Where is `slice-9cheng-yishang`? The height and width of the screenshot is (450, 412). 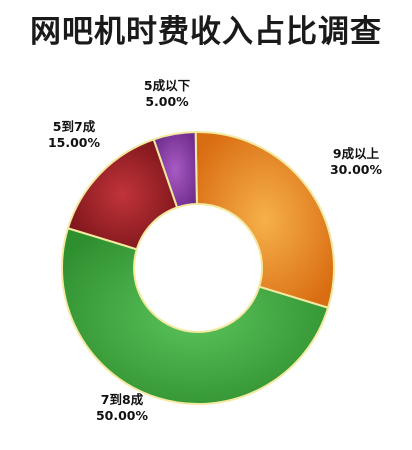
slice-9cheng-yishang is located at coordinates (264, 220).